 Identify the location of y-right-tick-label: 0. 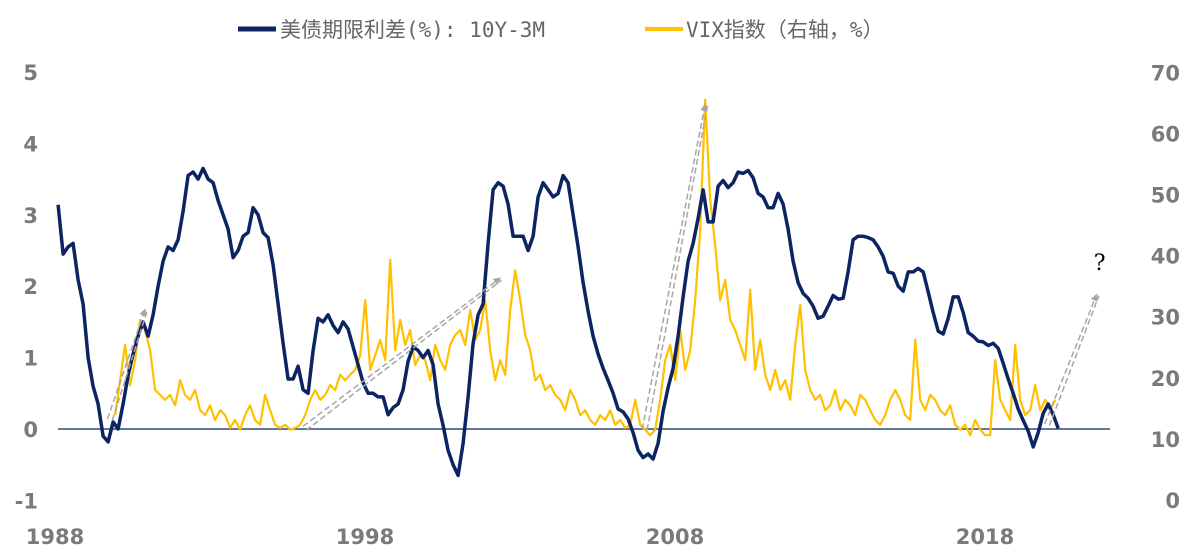
(1172, 501).